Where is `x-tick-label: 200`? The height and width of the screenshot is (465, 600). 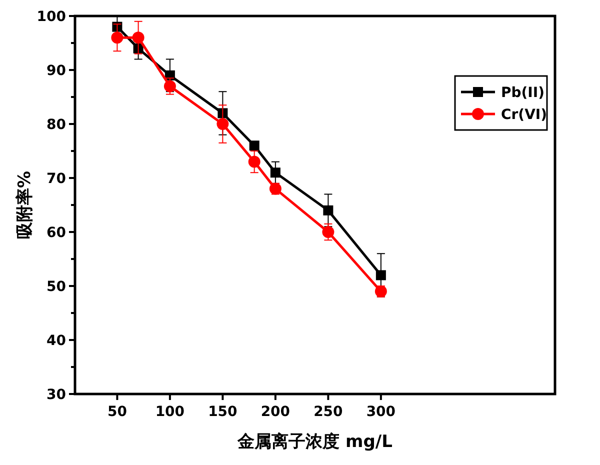 x-tick-label: 200 is located at coordinates (275, 412).